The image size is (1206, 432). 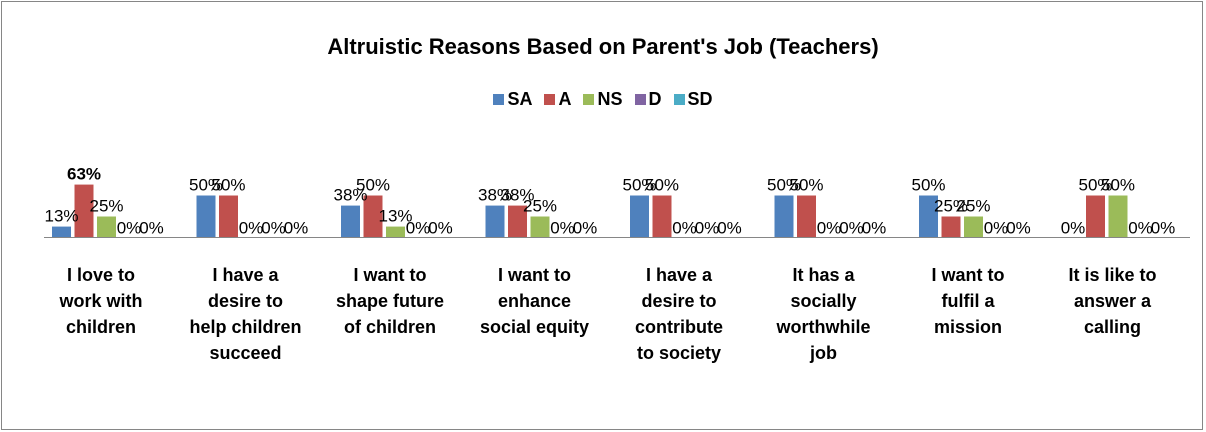 What do you see at coordinates (823, 327) in the screenshot?
I see `category-label-line: worthwhile` at bounding box center [823, 327].